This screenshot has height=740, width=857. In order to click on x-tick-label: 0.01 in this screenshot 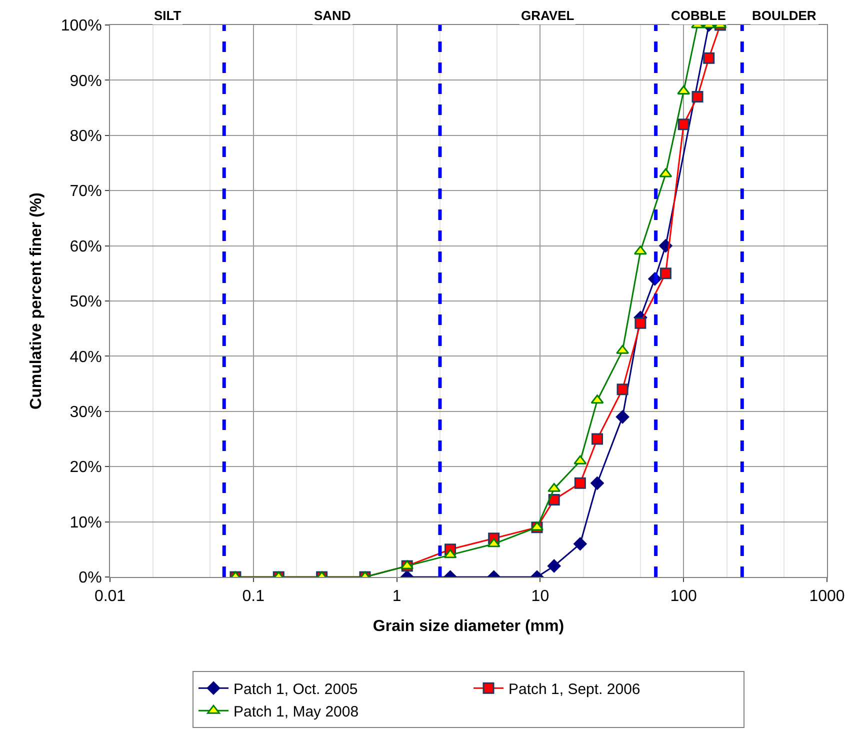, I will do `click(110, 597)`.